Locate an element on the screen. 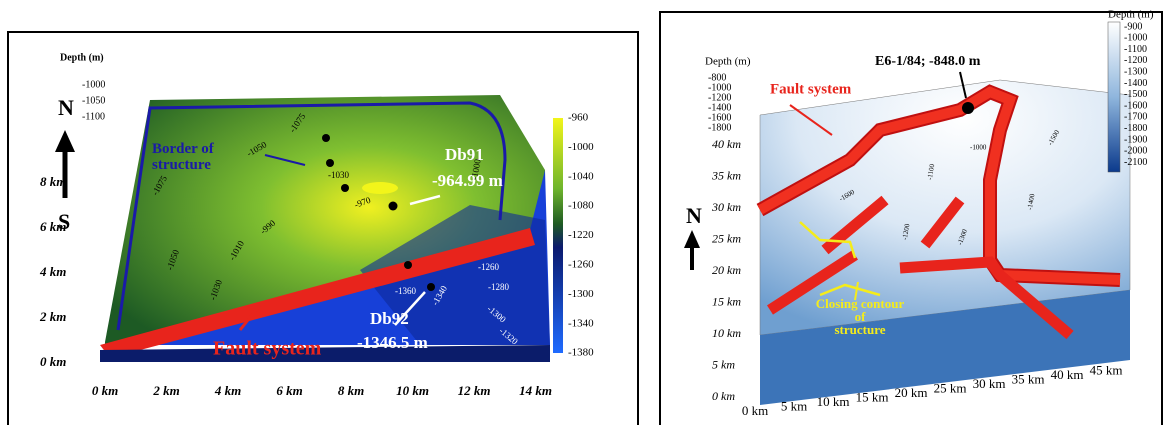  colorbar-label: -1800 is located at coordinates (1135, 128).